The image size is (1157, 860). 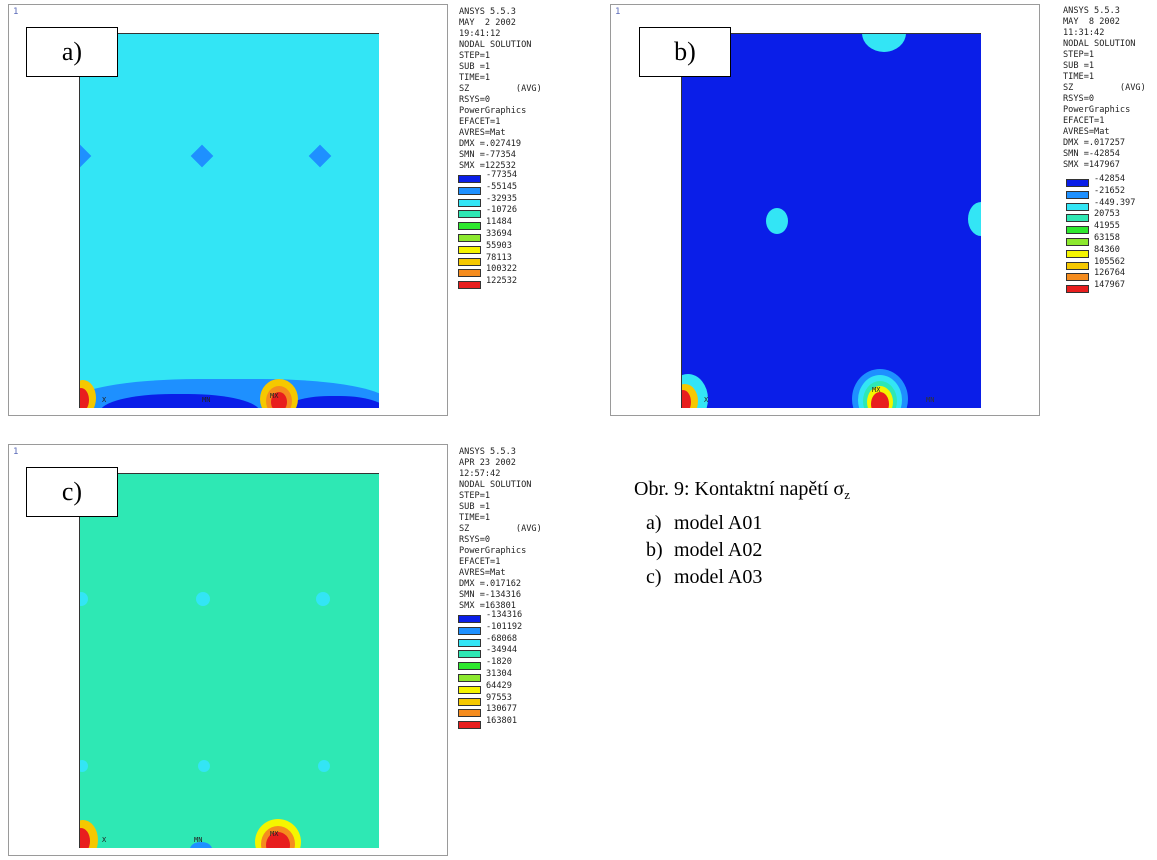 I want to click on legend-value: 84360, so click(x=1107, y=249).